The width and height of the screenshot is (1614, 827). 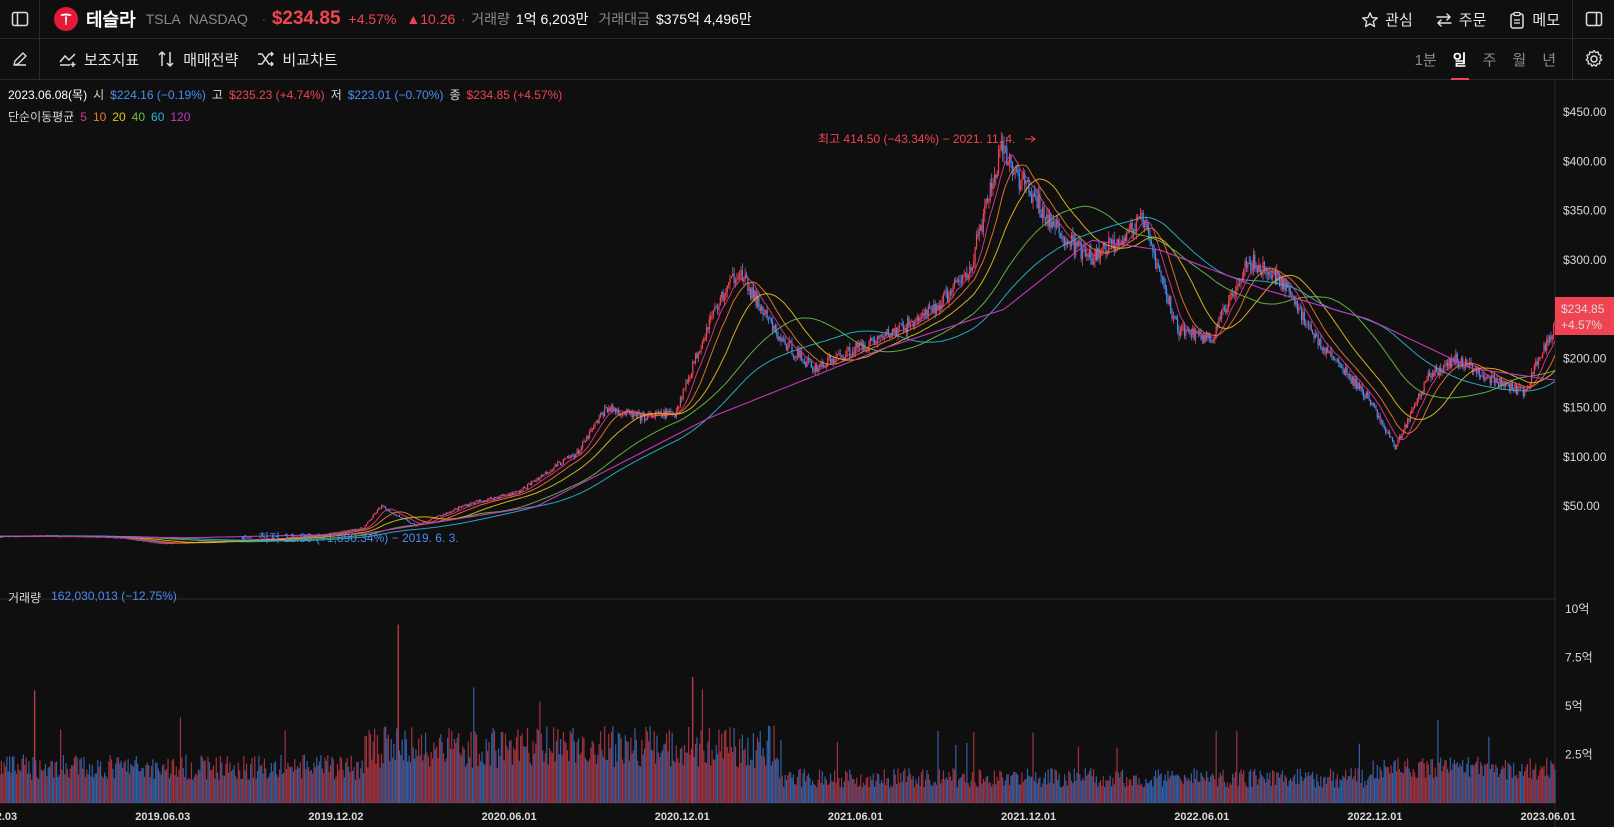 I want to click on tab-month: 월, so click(x=1519, y=60).